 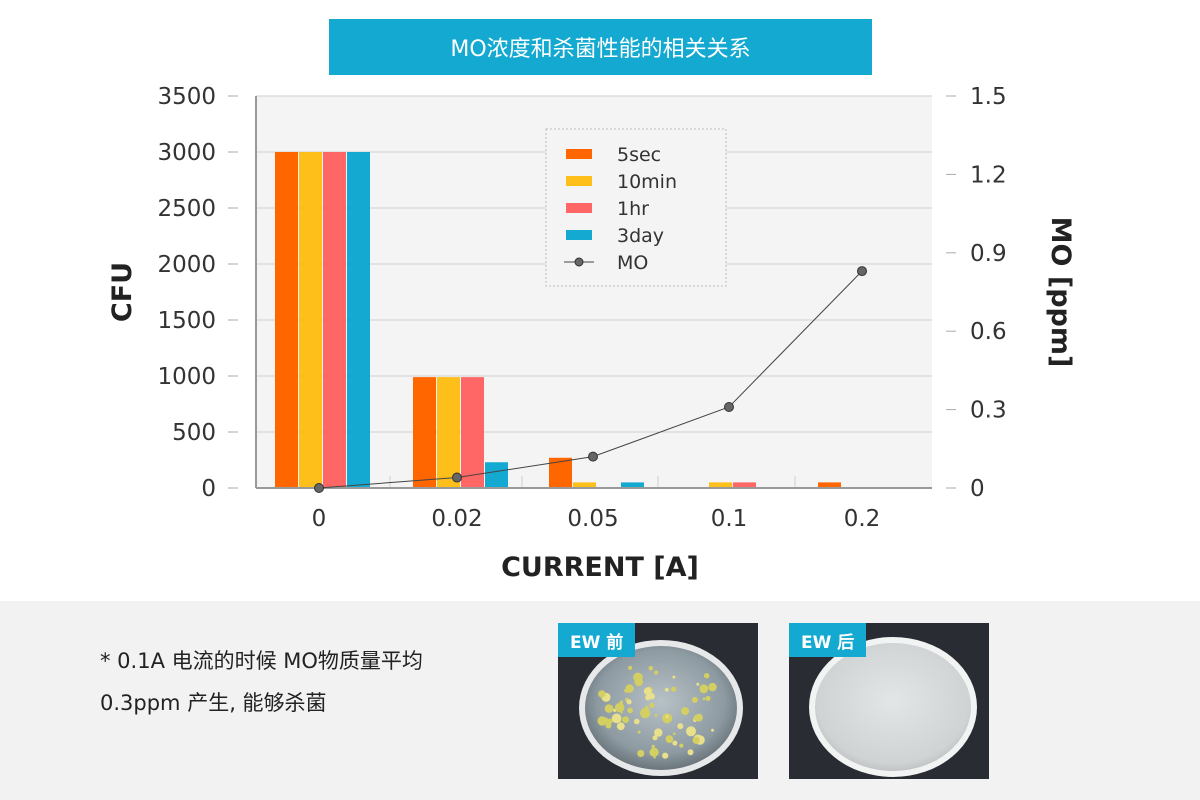 What do you see at coordinates (579, 208) in the screenshot?
I see `legend-swatch-1hr` at bounding box center [579, 208].